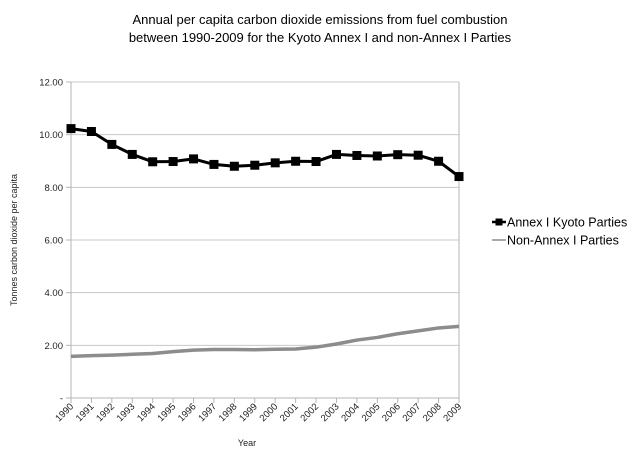 The image size is (640, 457). Describe the element at coordinates (289, 412) in the screenshot. I see `x-tick-label: 2001` at that location.